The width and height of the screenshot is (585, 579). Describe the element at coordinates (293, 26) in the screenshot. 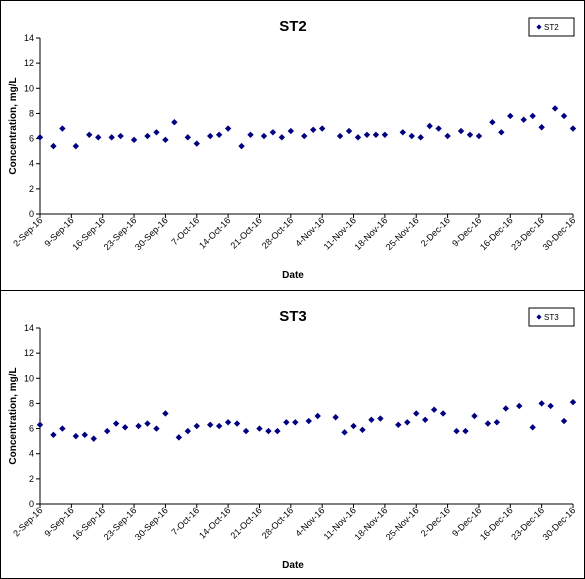

I see `chart-title: ST2` at that location.